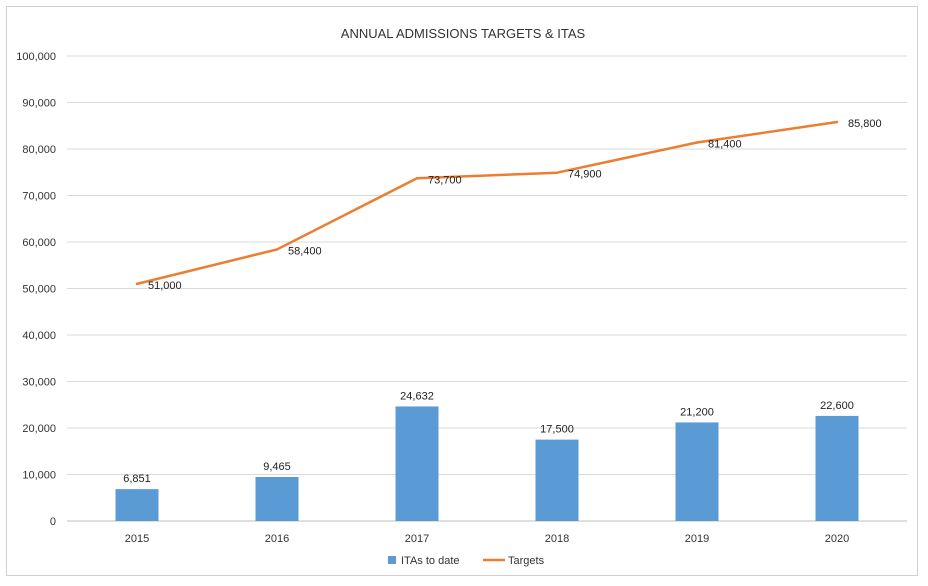  I want to click on y-tick-label: 0, so click(53, 522).